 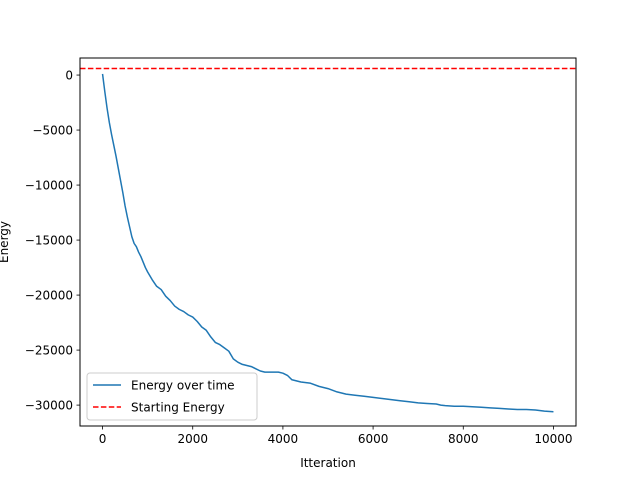 I want to click on legend-box, so click(x=172, y=396).